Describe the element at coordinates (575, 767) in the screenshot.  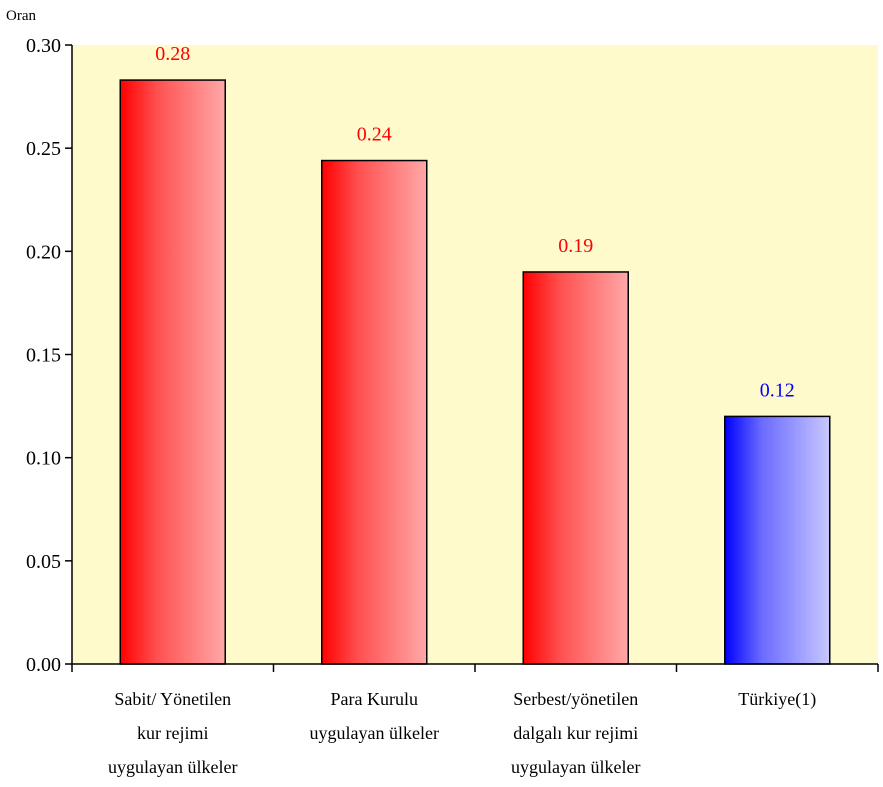
I see `x-tick-label-3-line-3: uygulayan ülkeler` at that location.